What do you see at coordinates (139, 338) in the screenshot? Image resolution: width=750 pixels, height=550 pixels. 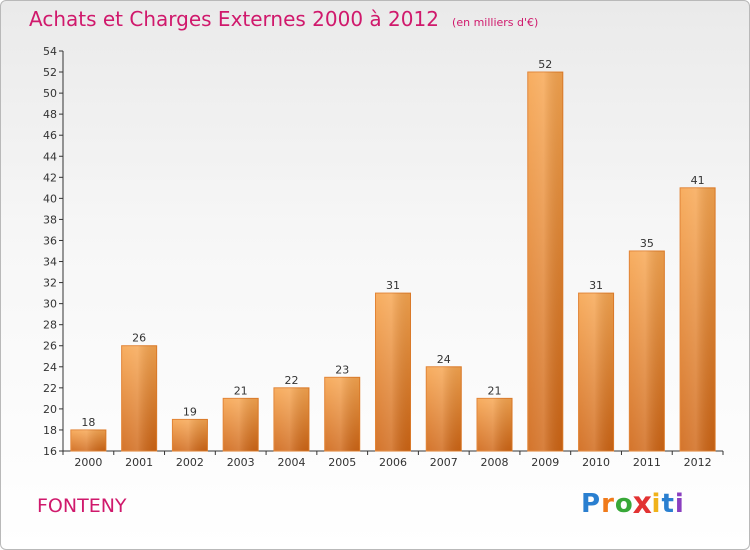 I see `bar-value-label: 26` at bounding box center [139, 338].